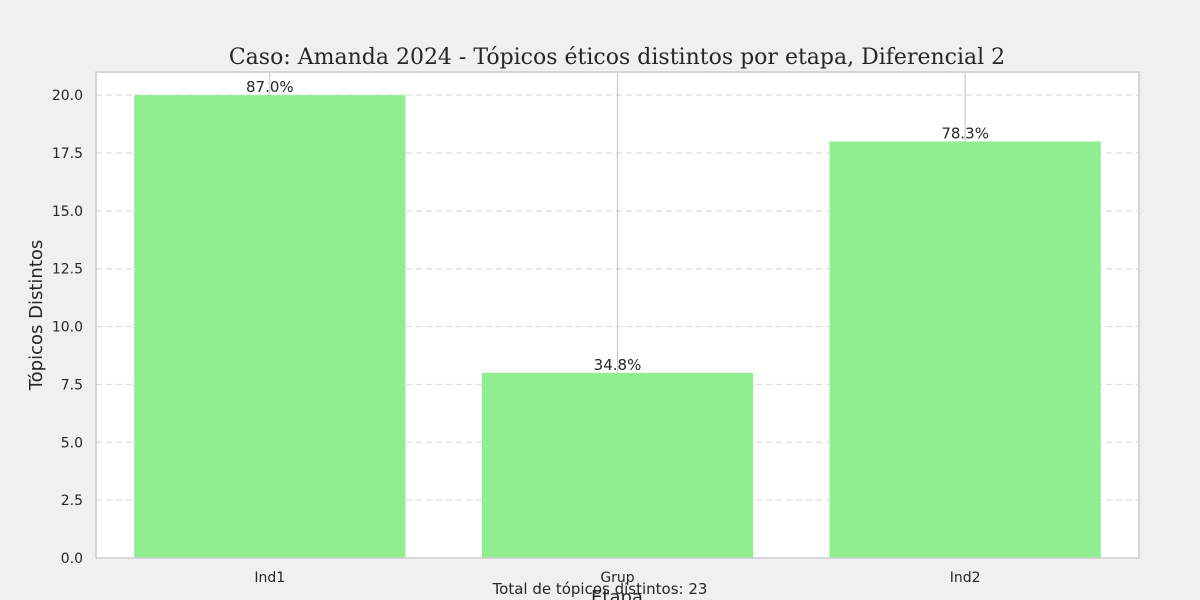 Image resolution: width=1200 pixels, height=600 pixels. What do you see at coordinates (67, 212) in the screenshot?
I see `y-tick-label: 15.0` at bounding box center [67, 212].